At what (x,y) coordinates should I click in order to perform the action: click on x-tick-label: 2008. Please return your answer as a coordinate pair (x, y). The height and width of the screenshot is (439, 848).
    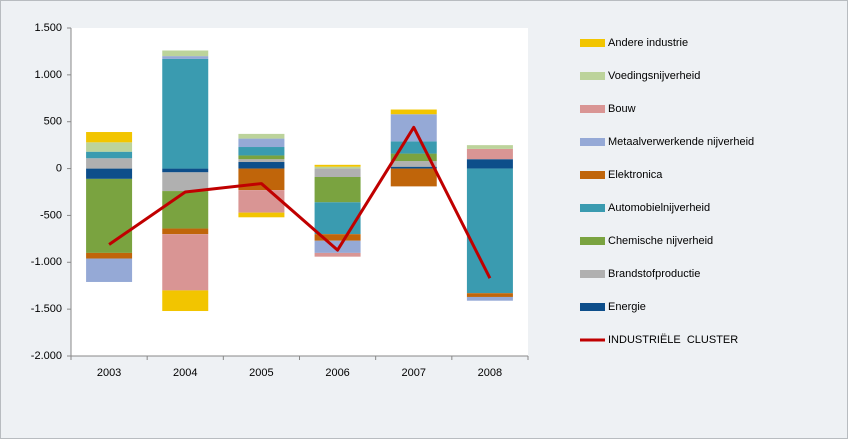
    Looking at the image, I should click on (490, 373).